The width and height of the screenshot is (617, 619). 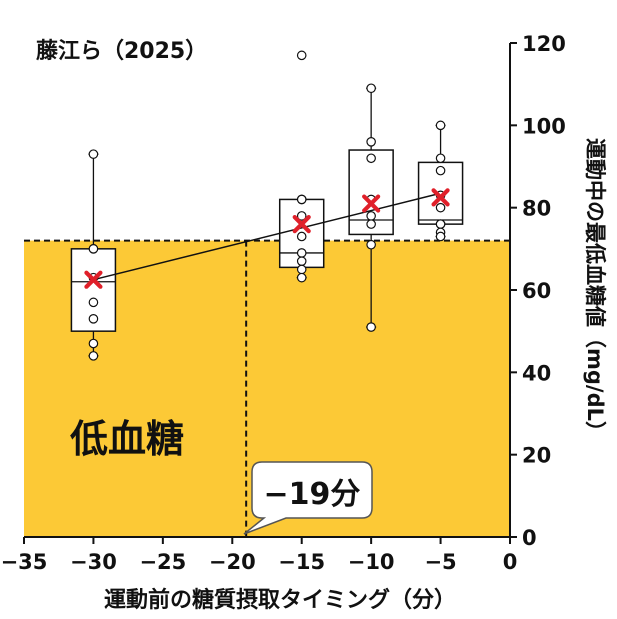 What do you see at coordinates (536, 456) in the screenshot?
I see `y-tick-label: 20` at bounding box center [536, 456].